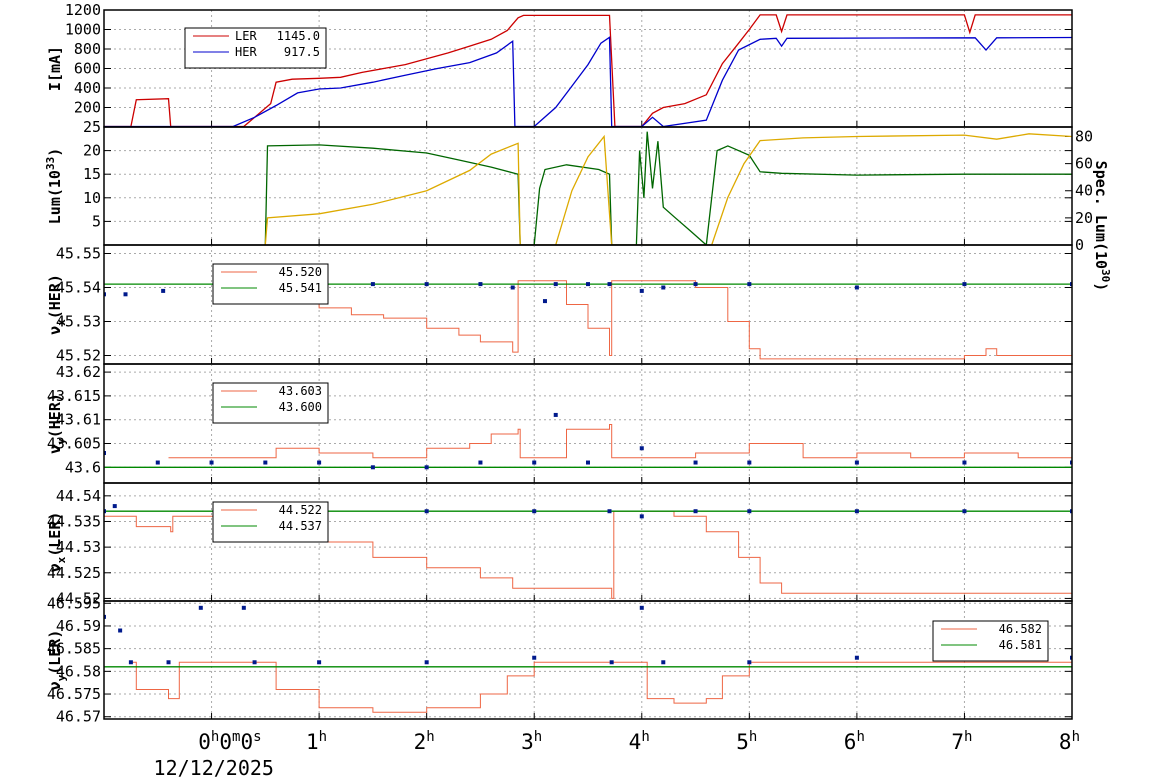 This screenshot has width=1154, height=782. Describe the element at coordinates (300, 288) in the screenshot. I see `legend-value: 45.541` at that location.